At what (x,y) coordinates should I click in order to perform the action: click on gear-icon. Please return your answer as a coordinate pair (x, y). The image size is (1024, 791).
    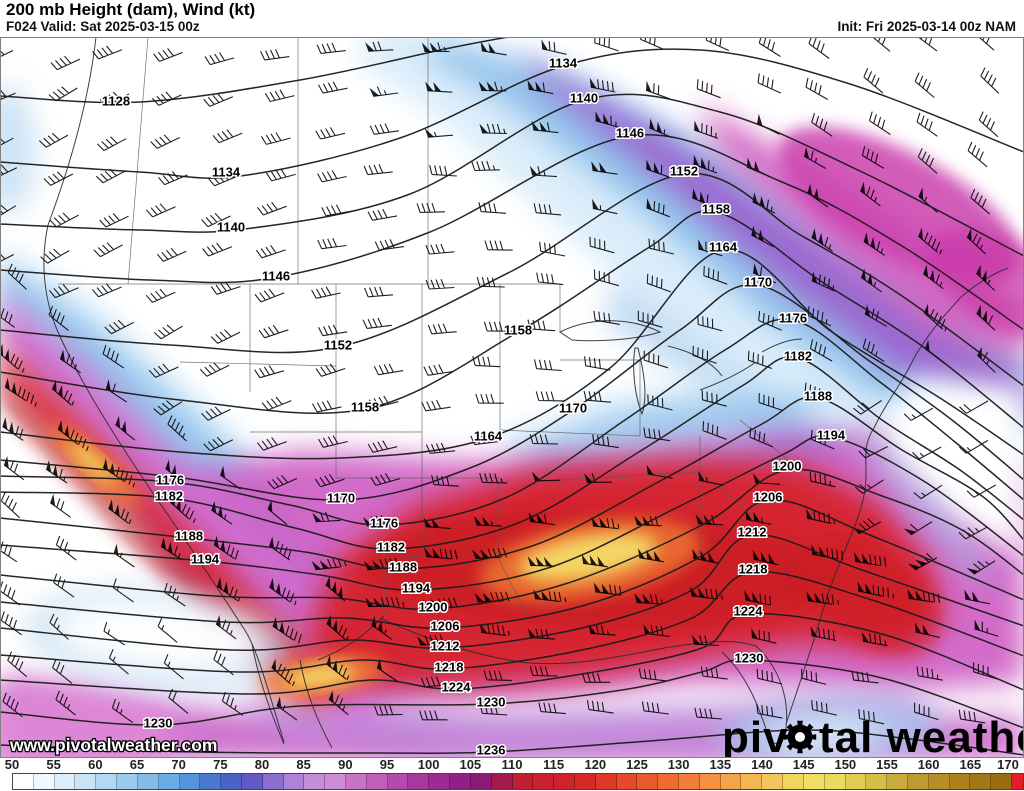
    Looking at the image, I should click on (800, 737).